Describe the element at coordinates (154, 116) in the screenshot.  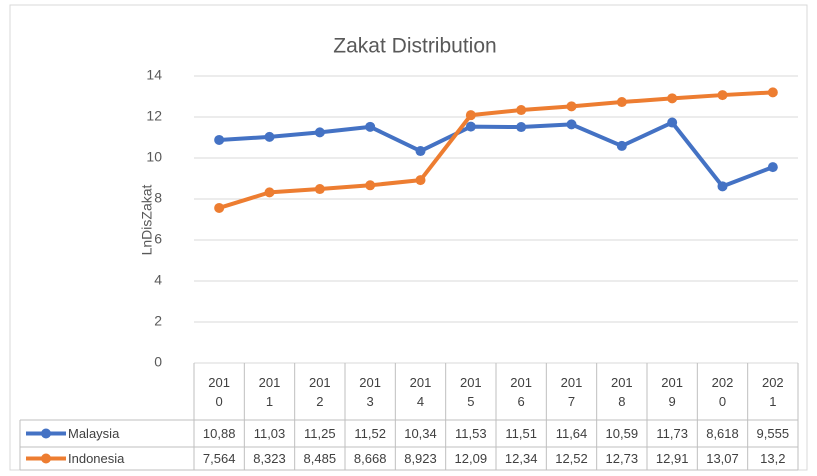
I see `y-tick-label: 12` at that location.